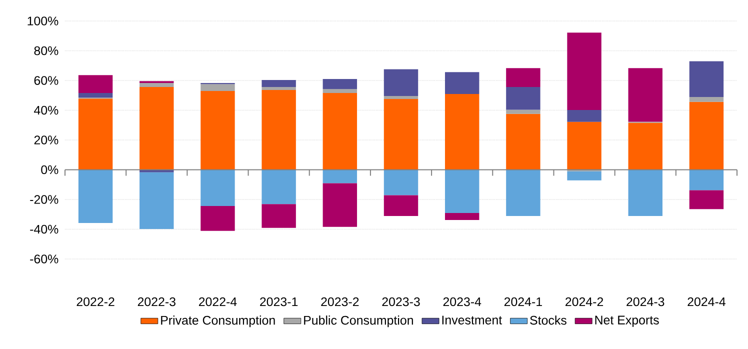  Describe the element at coordinates (44, 199) in the screenshot. I see `y-tick-label: -20%` at that location.